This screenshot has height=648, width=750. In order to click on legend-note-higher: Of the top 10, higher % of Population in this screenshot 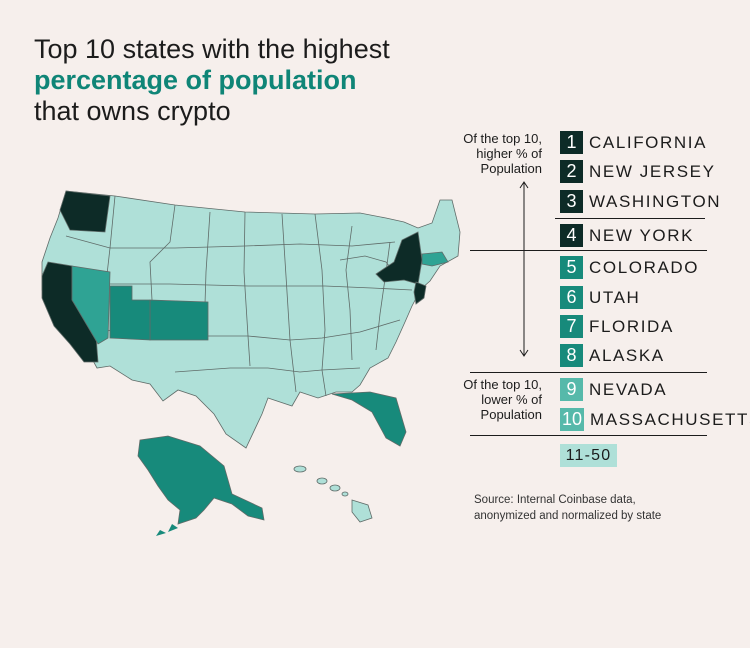, I will do `click(502, 153)`.